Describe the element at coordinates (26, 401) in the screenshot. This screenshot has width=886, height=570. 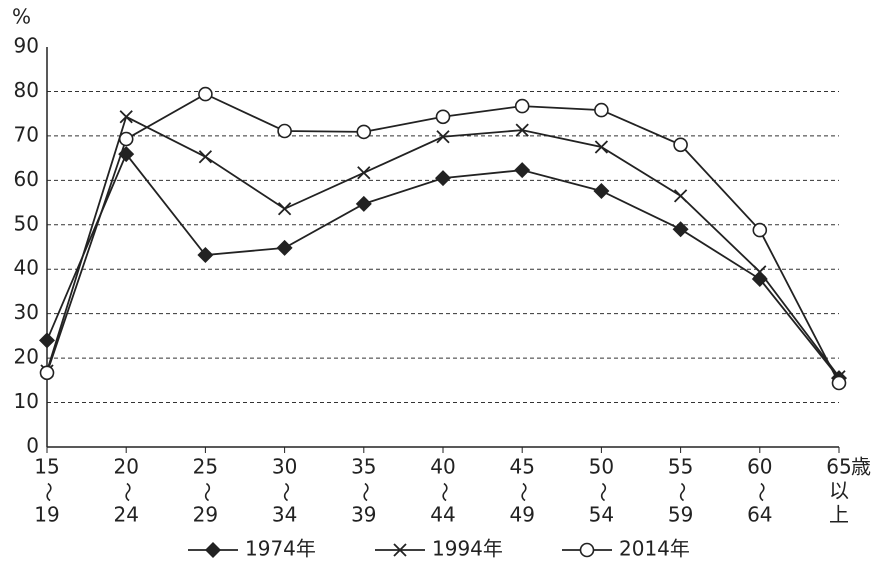
I see `y-tick-label: 10` at that location.